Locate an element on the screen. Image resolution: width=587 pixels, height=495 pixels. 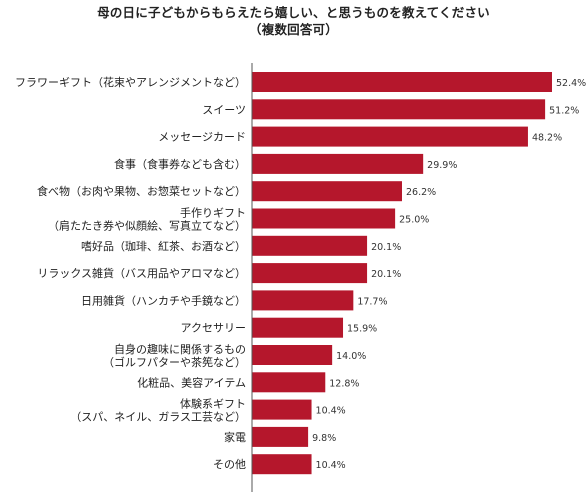
category-label: 化粧品、美容アイテム is located at coordinates (191, 382).